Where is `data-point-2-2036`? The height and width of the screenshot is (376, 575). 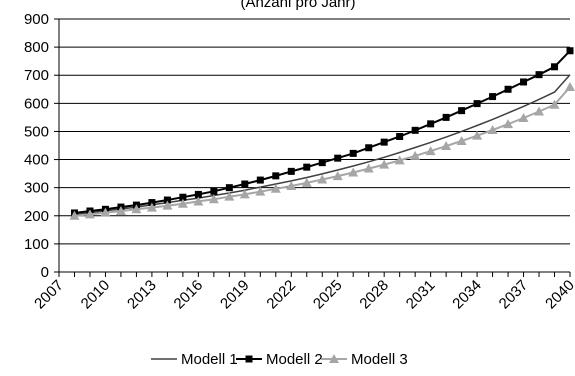
data-point-2-2036 is located at coordinates (508, 89).